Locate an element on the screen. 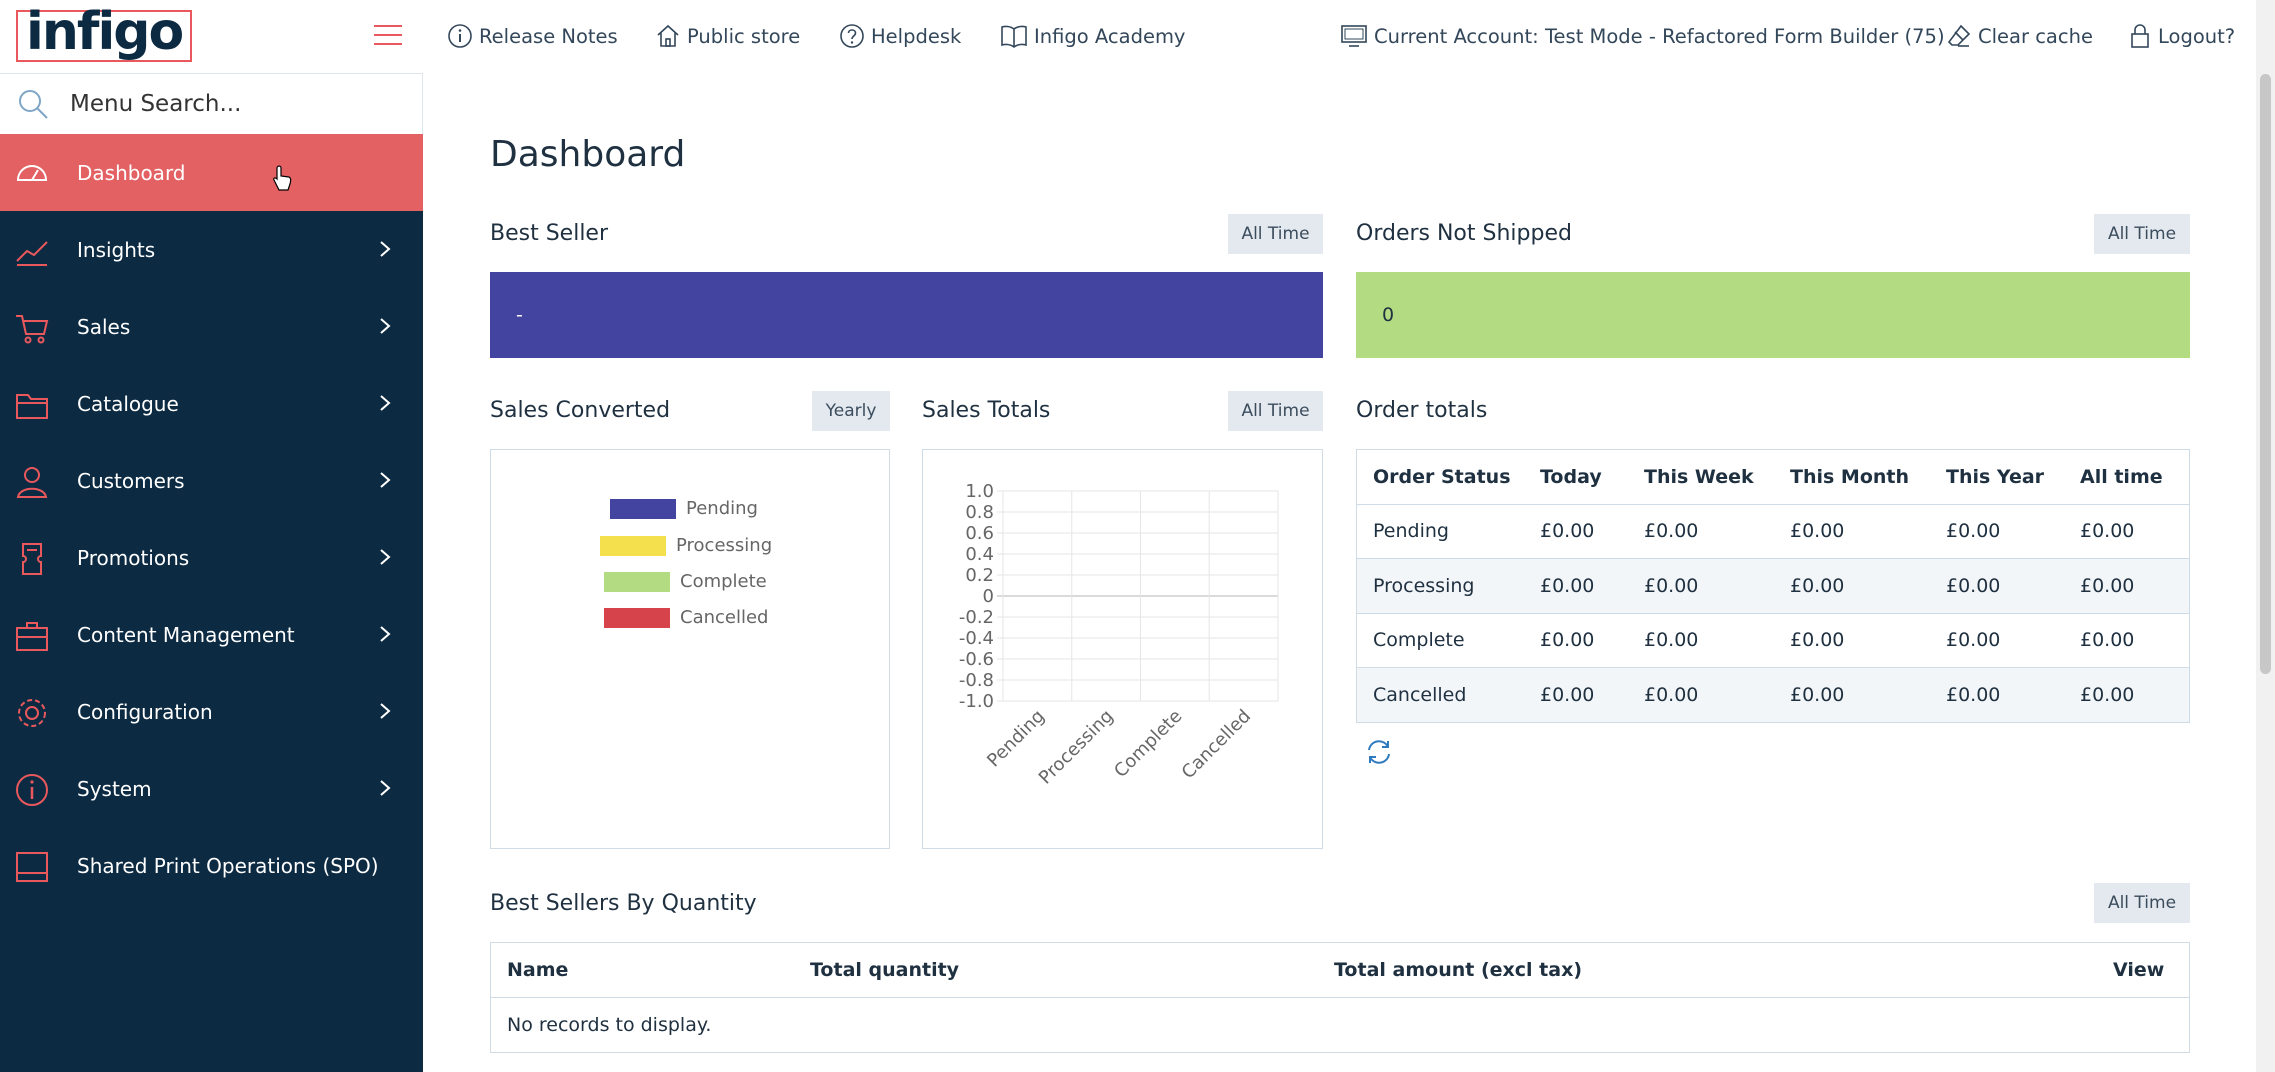 This screenshot has width=2275, height=1072. column-header: All time is located at coordinates (2126, 477).